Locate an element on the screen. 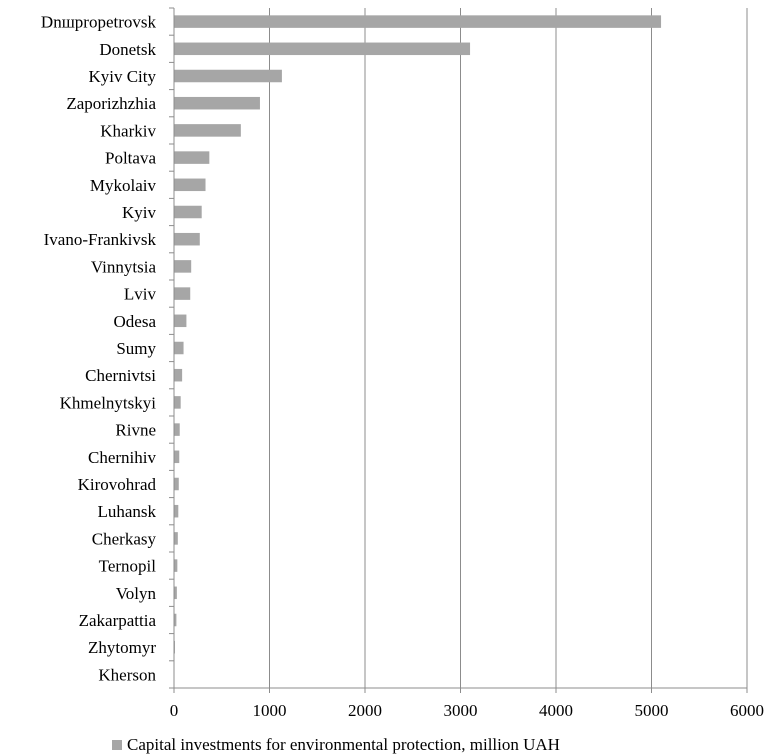 This screenshot has height=755, width=772. category-label: Donetsk is located at coordinates (127, 49).